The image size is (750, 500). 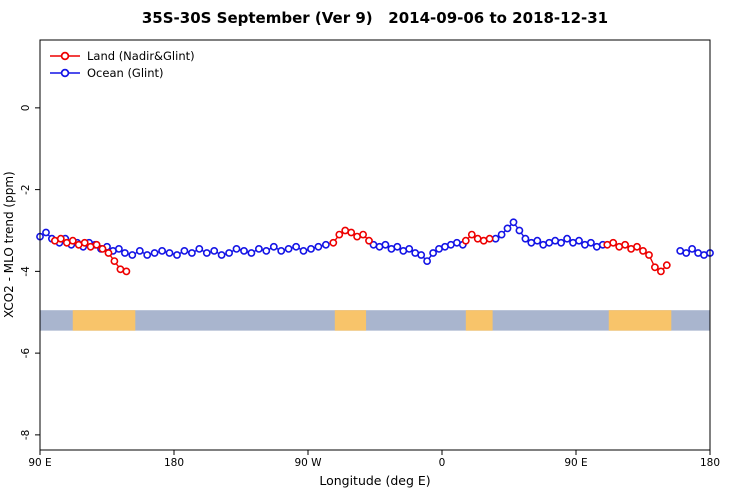 What do you see at coordinates (125, 73) in the screenshot?
I see `legend-label: Ocean (Glint)` at bounding box center [125, 73].